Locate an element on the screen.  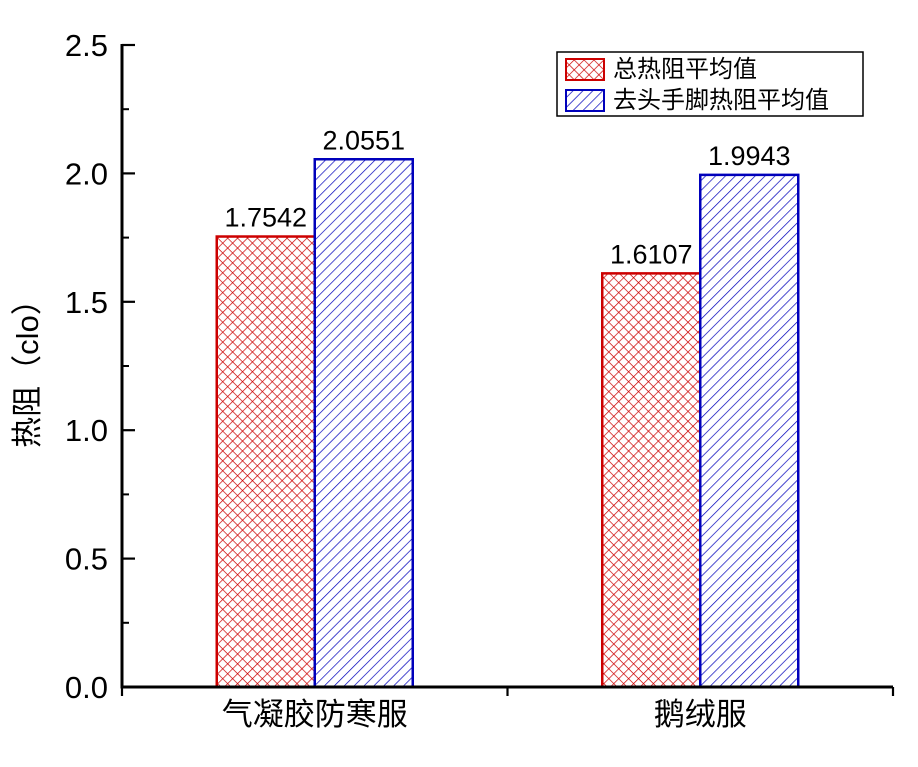
y-tick-label-3: 1.5 is located at coordinates (86, 302).